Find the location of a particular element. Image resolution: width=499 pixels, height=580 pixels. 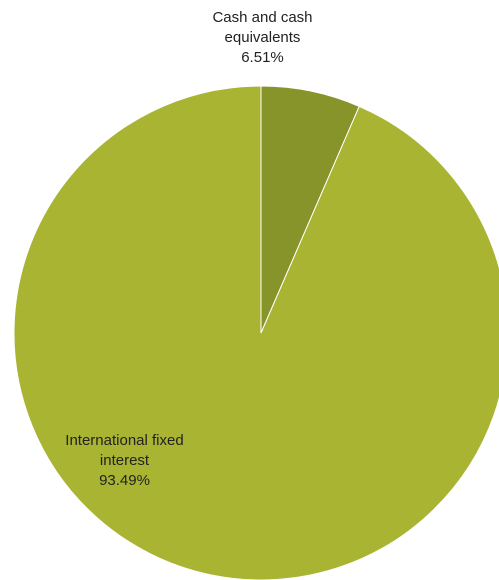

data-label-international-fixed-interest: International fixed interest 93.49% is located at coordinates (124, 461).